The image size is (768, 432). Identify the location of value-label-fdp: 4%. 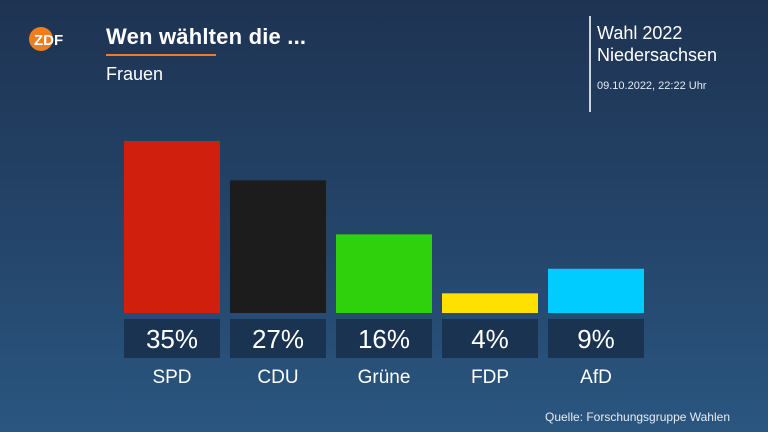
(490, 339).